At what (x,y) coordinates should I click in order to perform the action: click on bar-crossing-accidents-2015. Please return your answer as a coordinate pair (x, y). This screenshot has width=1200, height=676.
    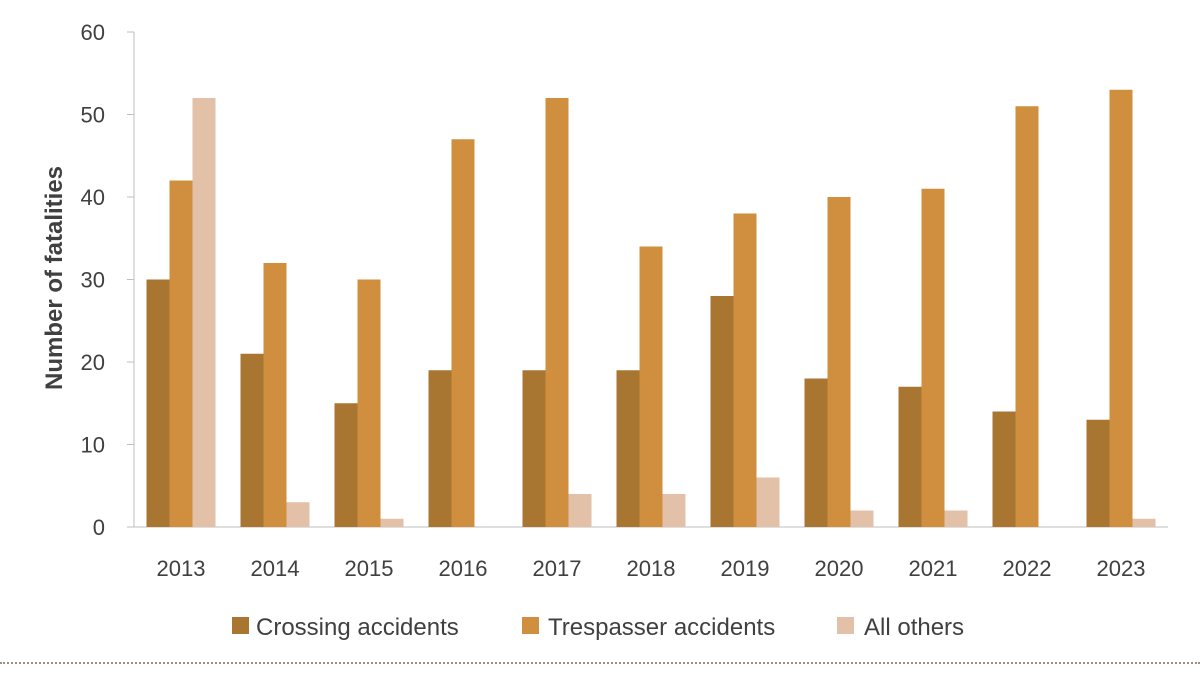
    Looking at the image, I should click on (346, 465).